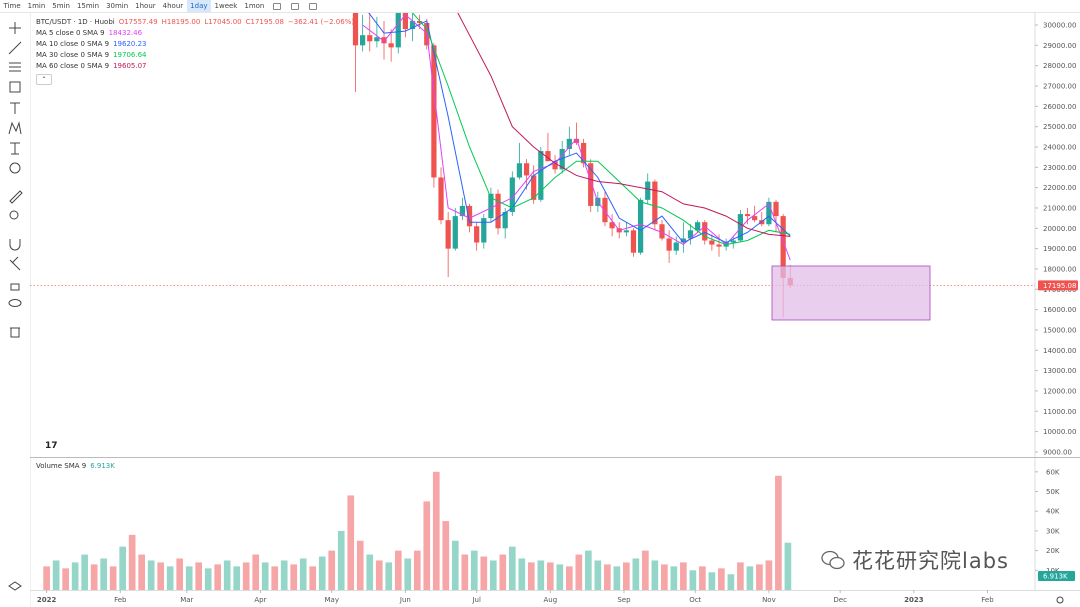 This screenshot has height=607, width=1080. What do you see at coordinates (70, 33) in the screenshot?
I see `indicator-name: MA 5 close 0 SMA 9` at bounding box center [70, 33].